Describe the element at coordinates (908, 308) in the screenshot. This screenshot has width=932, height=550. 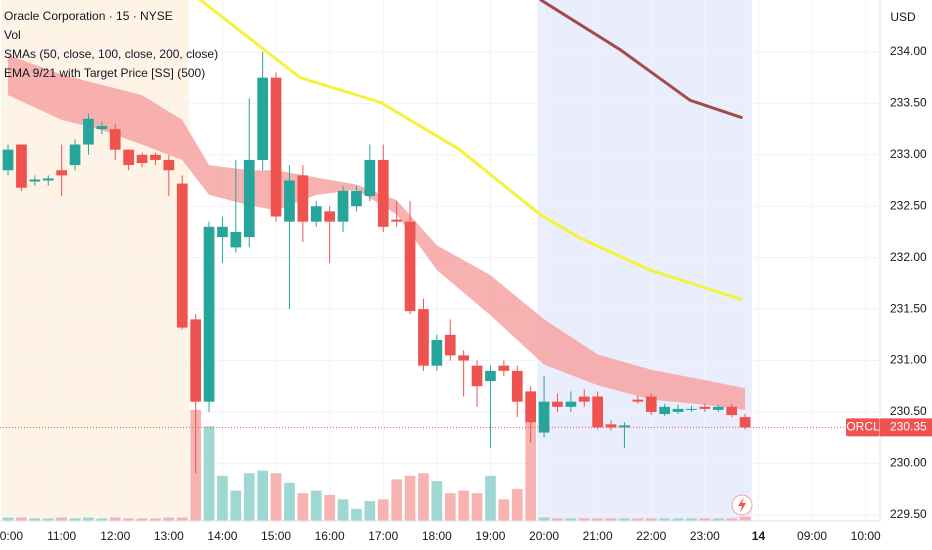
I see `y-tick-label: 231.50` at that location.